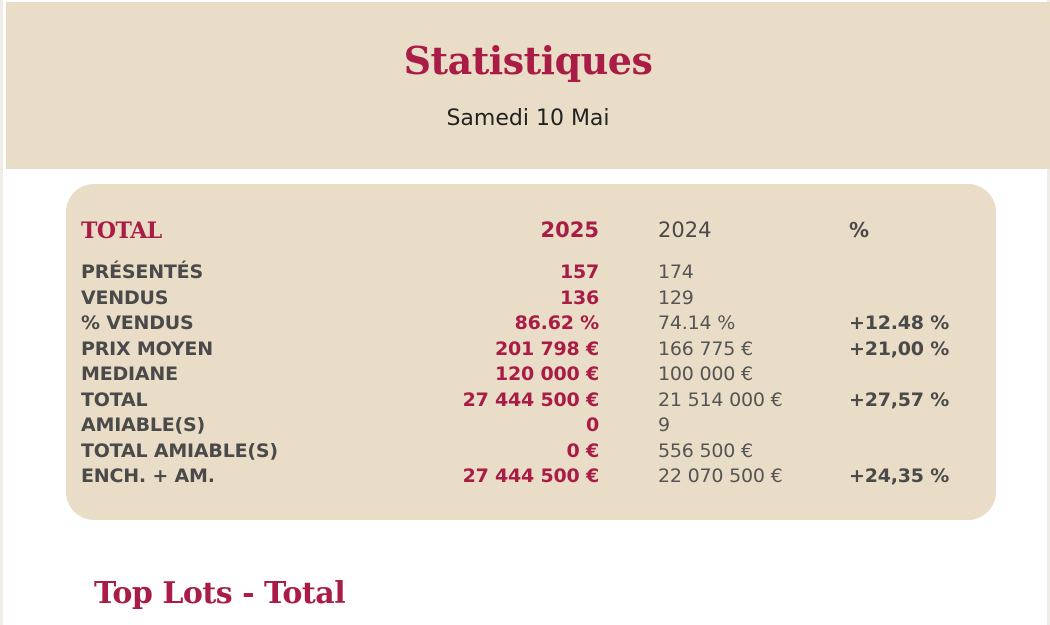 This screenshot has width=1050, height=625. Describe the element at coordinates (526, 300) in the screenshot. I see `stats-row-vendus: VENDUS 136 129` at that location.